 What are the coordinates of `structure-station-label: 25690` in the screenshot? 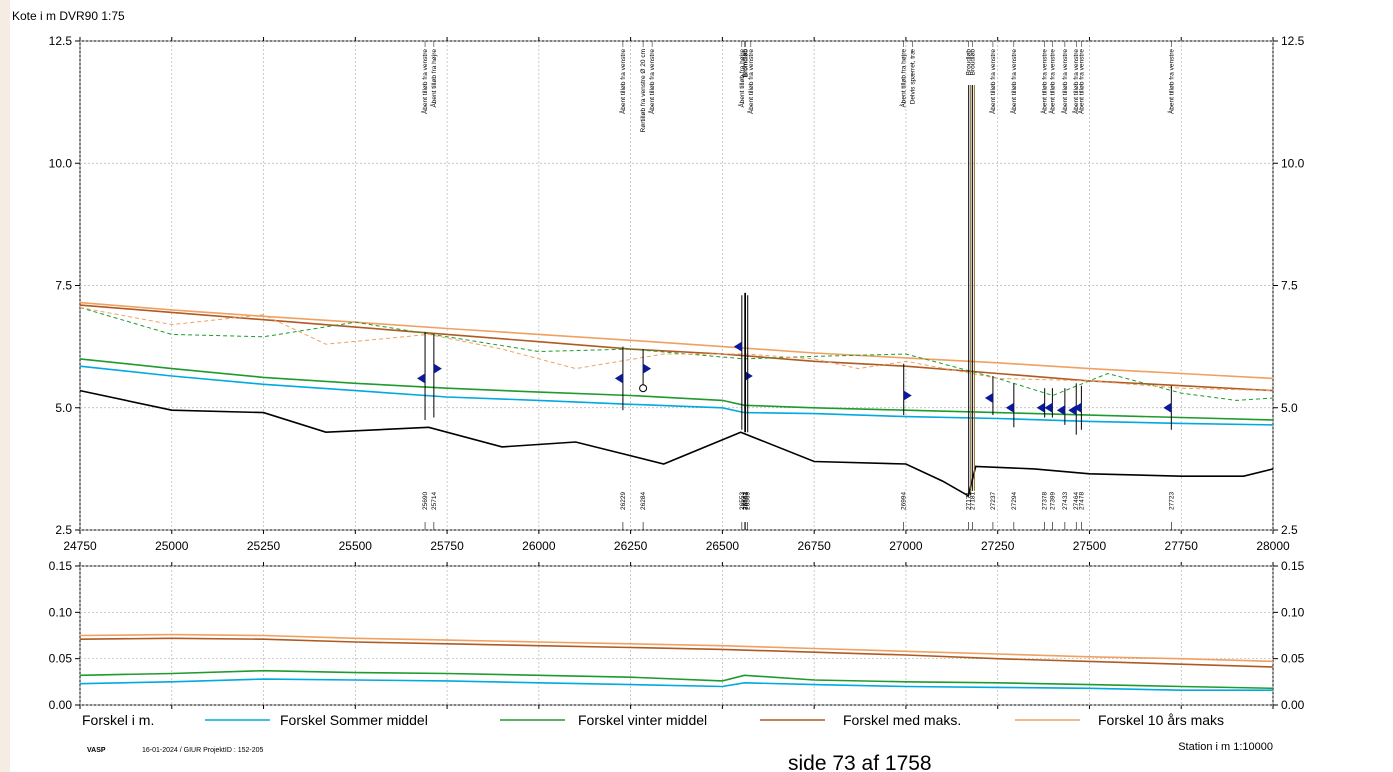 It's located at (425, 501).